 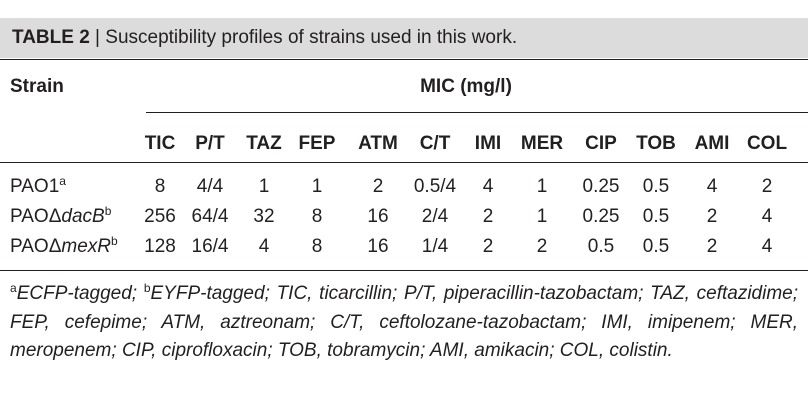 I want to click on strain-name: PAOΔmexRb, so click(x=64, y=246).